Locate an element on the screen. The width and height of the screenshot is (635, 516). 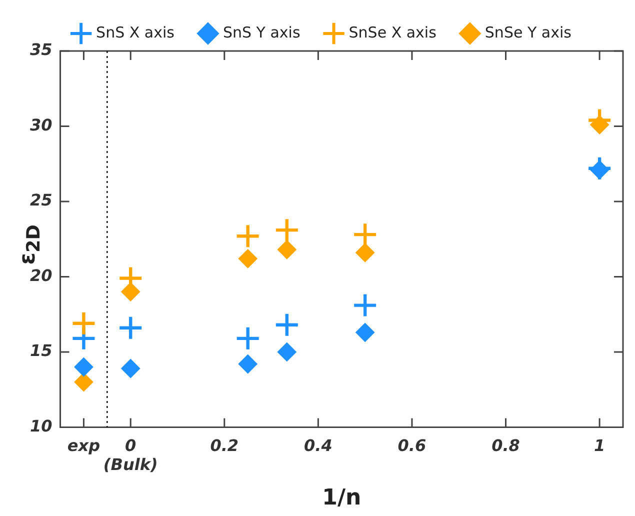
legend-label: SnSe Y axis is located at coordinates (528, 32).